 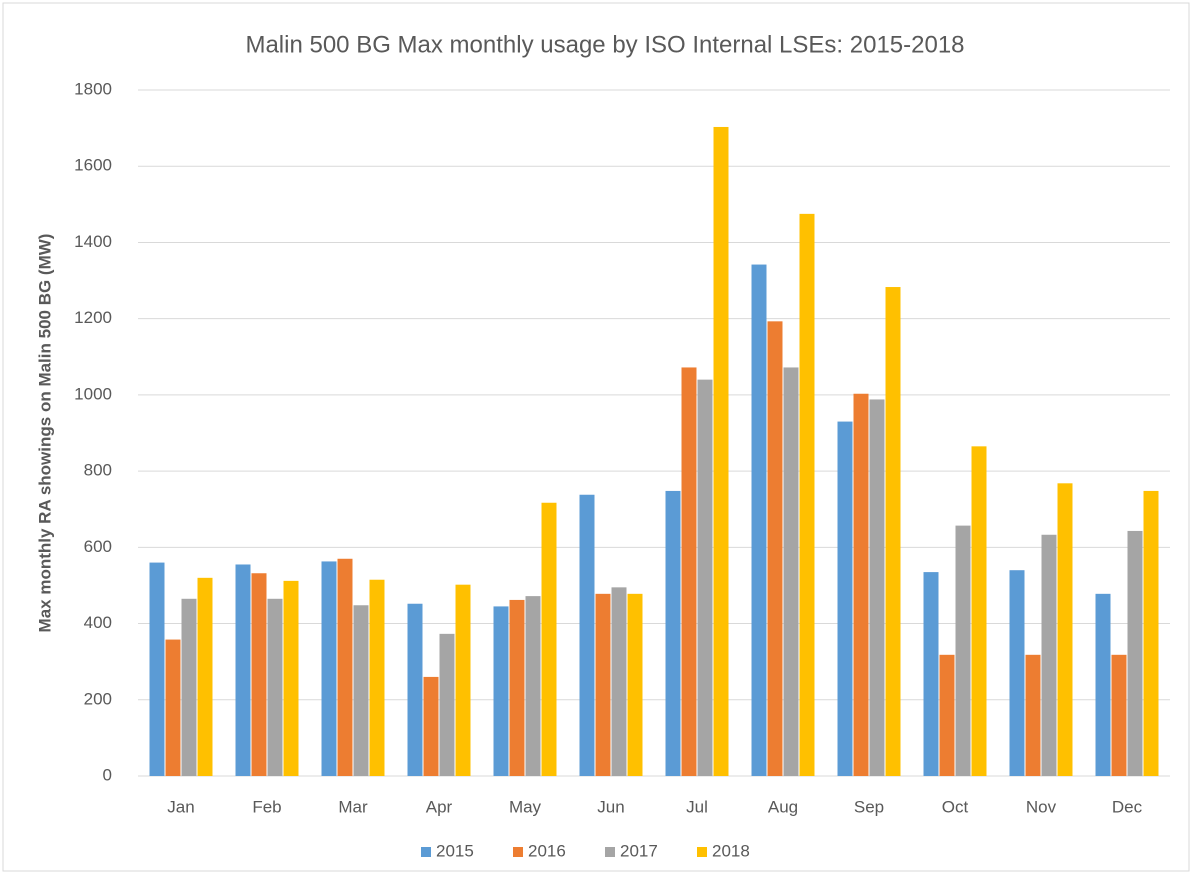 What do you see at coordinates (547, 850) in the screenshot?
I see `legend-label: 2016` at bounding box center [547, 850].